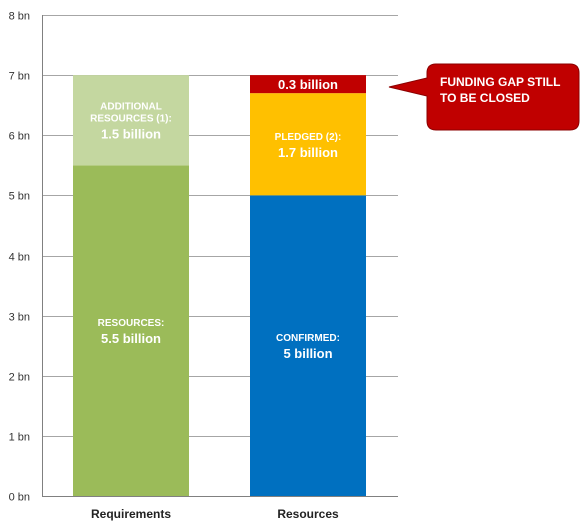  Describe the element at coordinates (131, 514) in the screenshot. I see `x-category-label-requirements: Requirements` at that location.